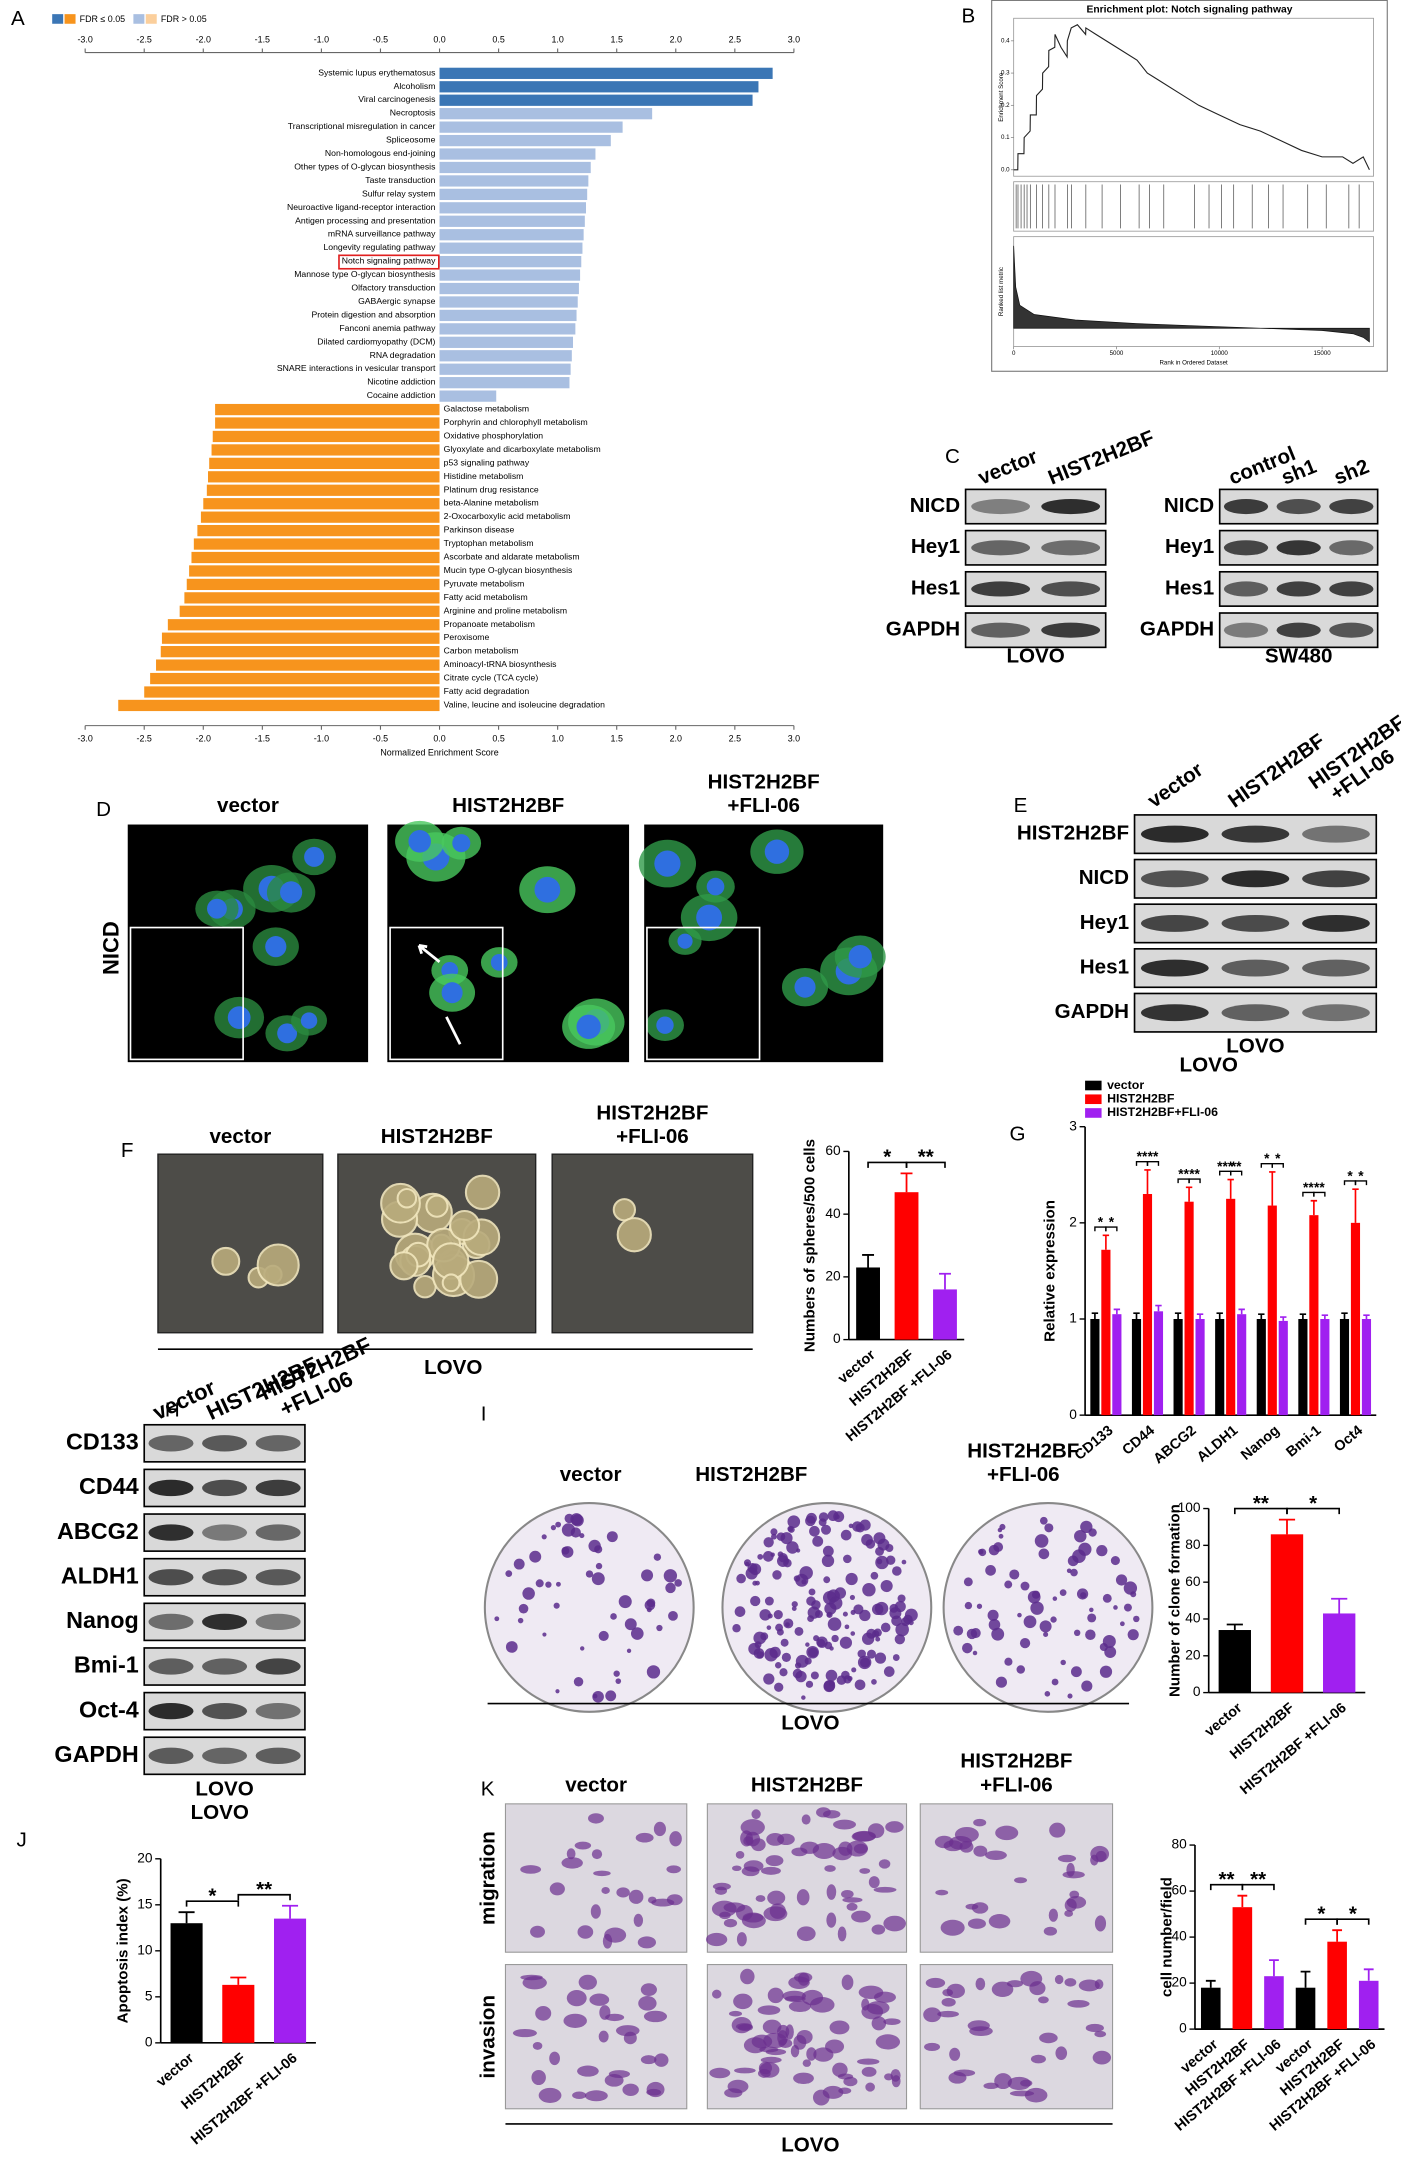 This screenshot has width=1401, height=2171. What do you see at coordinates (1319, 1194) in the screenshot?
I see `significance-bracket` at bounding box center [1319, 1194].